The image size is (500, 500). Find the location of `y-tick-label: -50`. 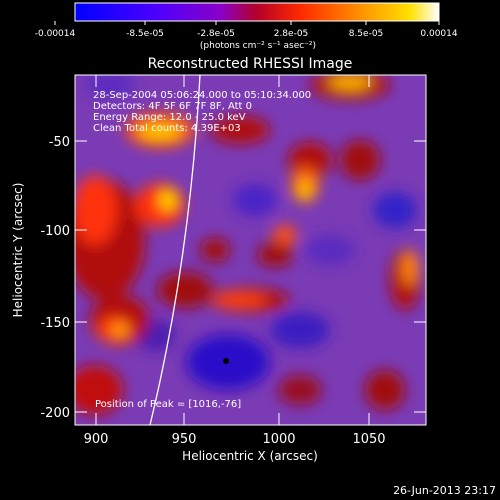

y-tick-label: -50 is located at coordinates (59, 142).